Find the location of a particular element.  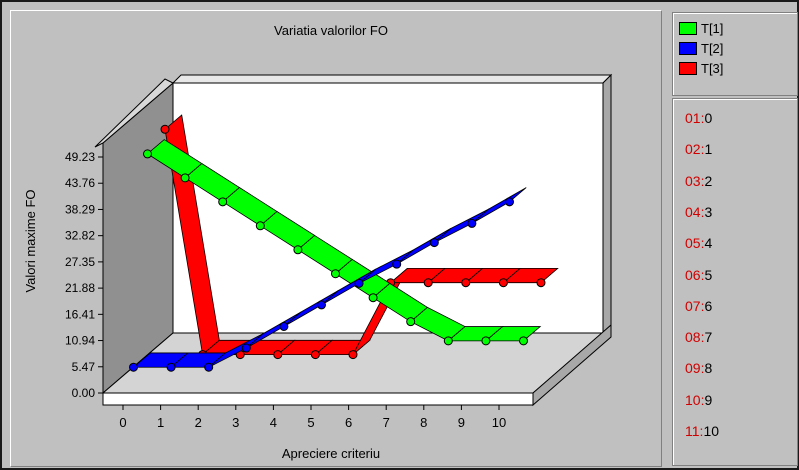

x-tick-label: 10 is located at coordinates (499, 422).